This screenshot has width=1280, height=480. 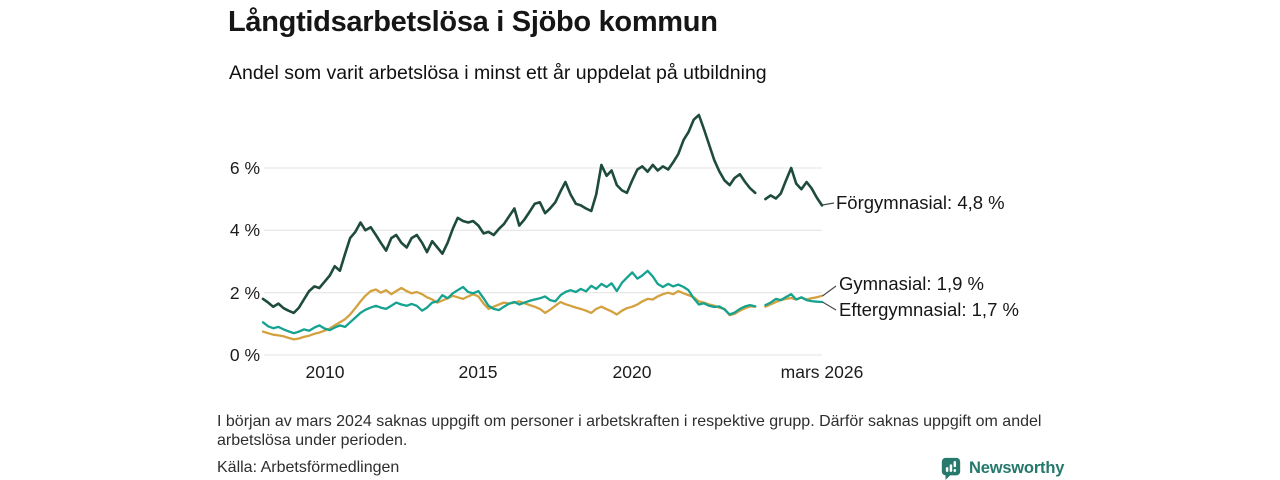 I want to click on connector-forgymnasial, so click(x=828, y=204).